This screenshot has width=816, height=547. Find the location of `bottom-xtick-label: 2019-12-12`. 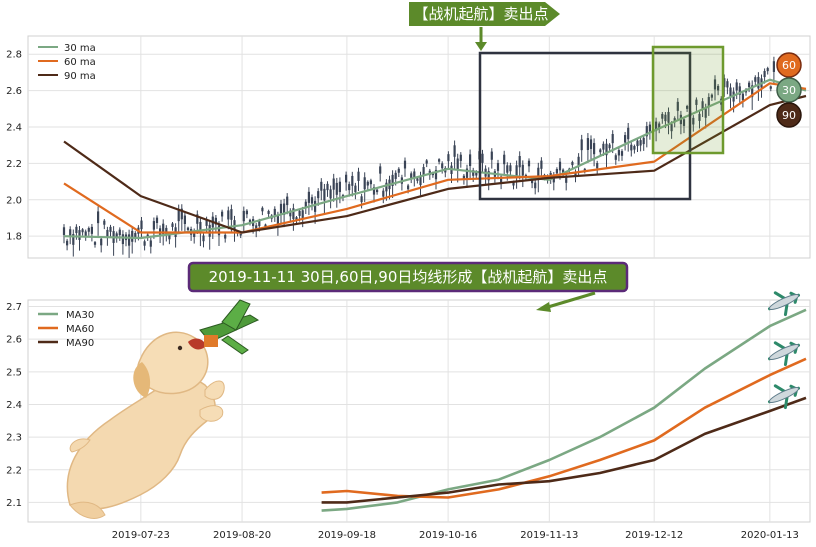

bottom-xtick-label: 2019-12-12 is located at coordinates (654, 535).